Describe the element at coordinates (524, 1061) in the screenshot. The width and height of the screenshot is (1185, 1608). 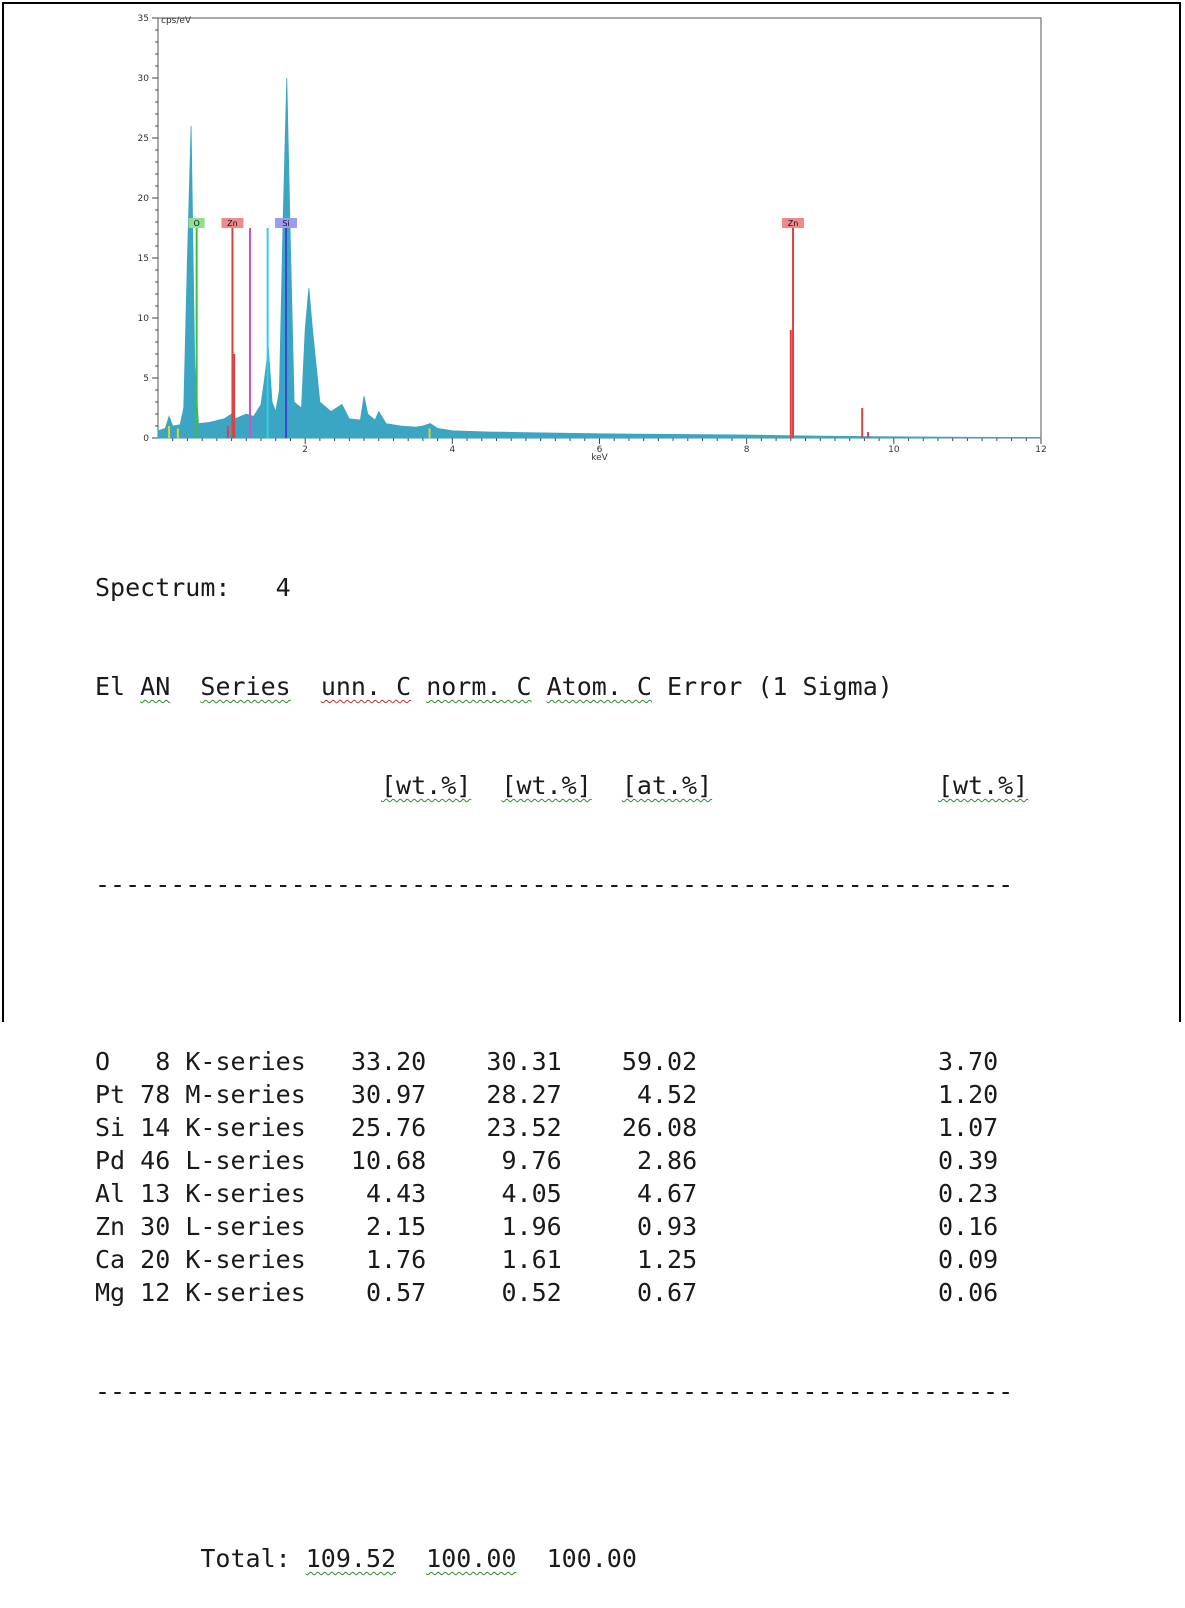
I see `row-norm: 30.31` at that location.